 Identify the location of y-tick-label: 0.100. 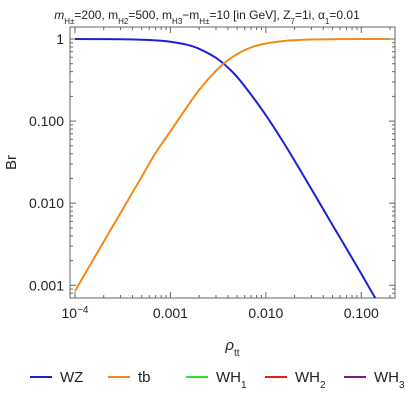
(46, 121).